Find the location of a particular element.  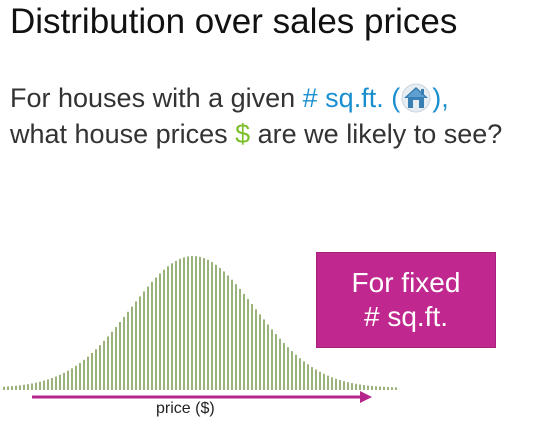

house-icon is located at coordinates (416, 98).